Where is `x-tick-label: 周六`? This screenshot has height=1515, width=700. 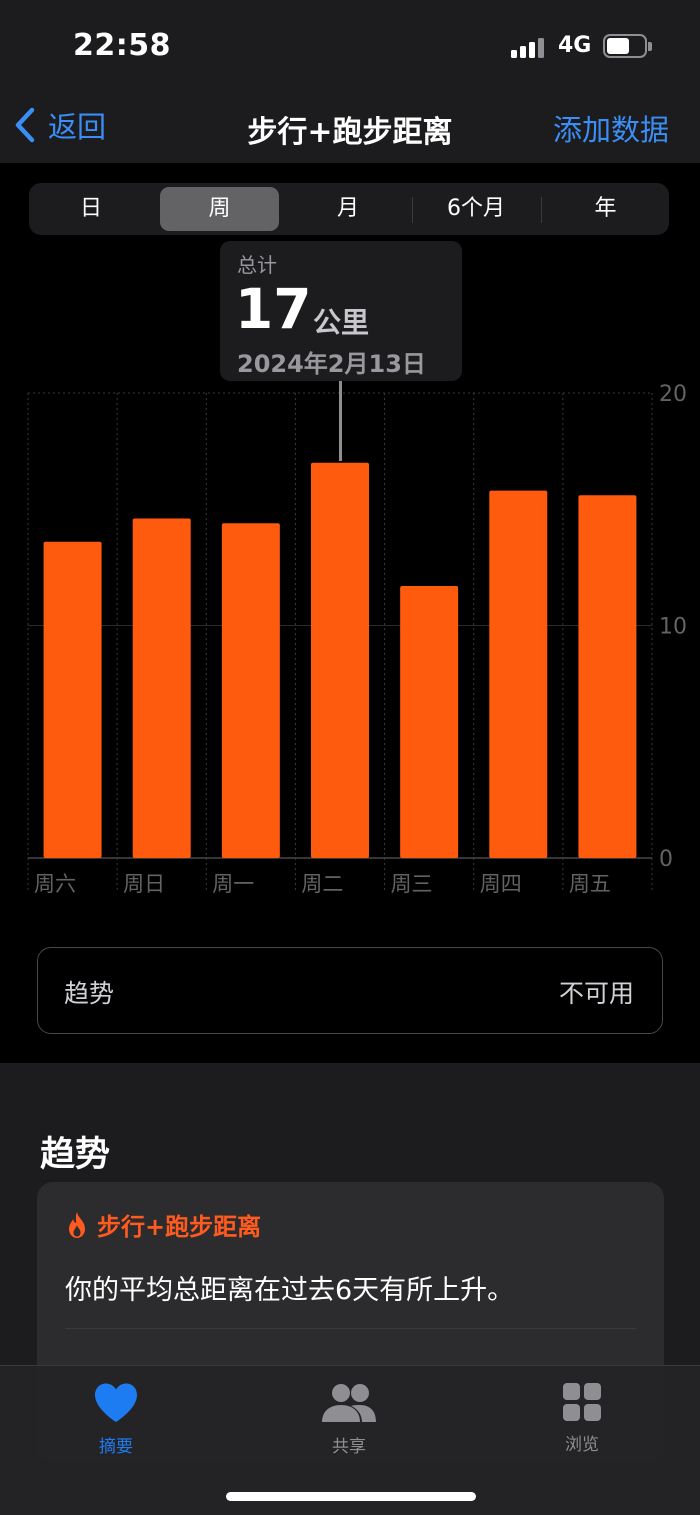 x-tick-label: 周六 is located at coordinates (55, 884).